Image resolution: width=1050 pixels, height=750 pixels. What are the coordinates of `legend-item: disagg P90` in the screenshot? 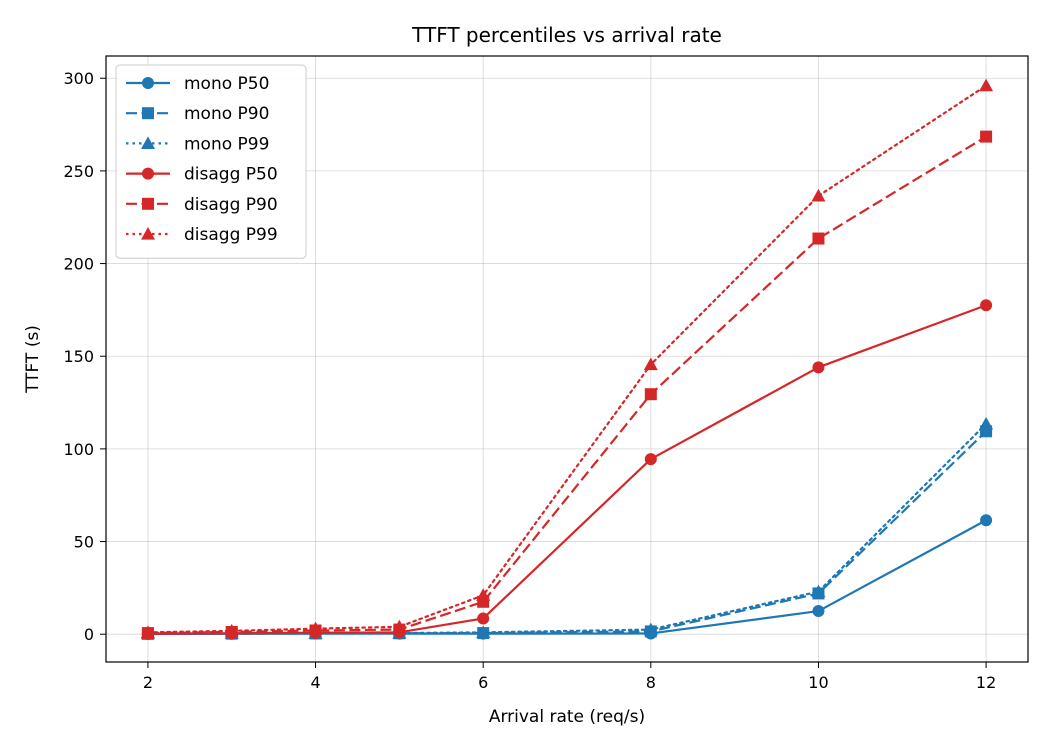 It's located at (202, 205).